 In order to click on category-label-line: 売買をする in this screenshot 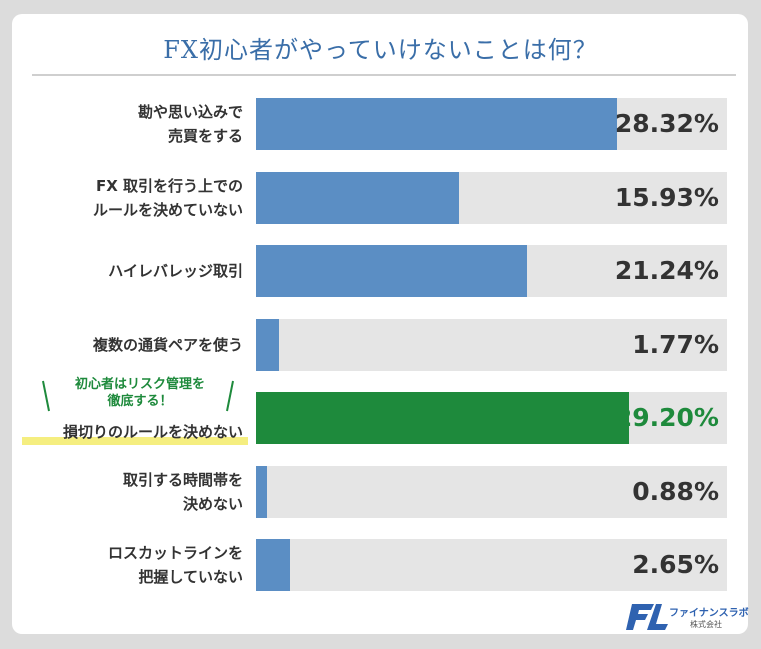, I will do `click(205, 136)`.